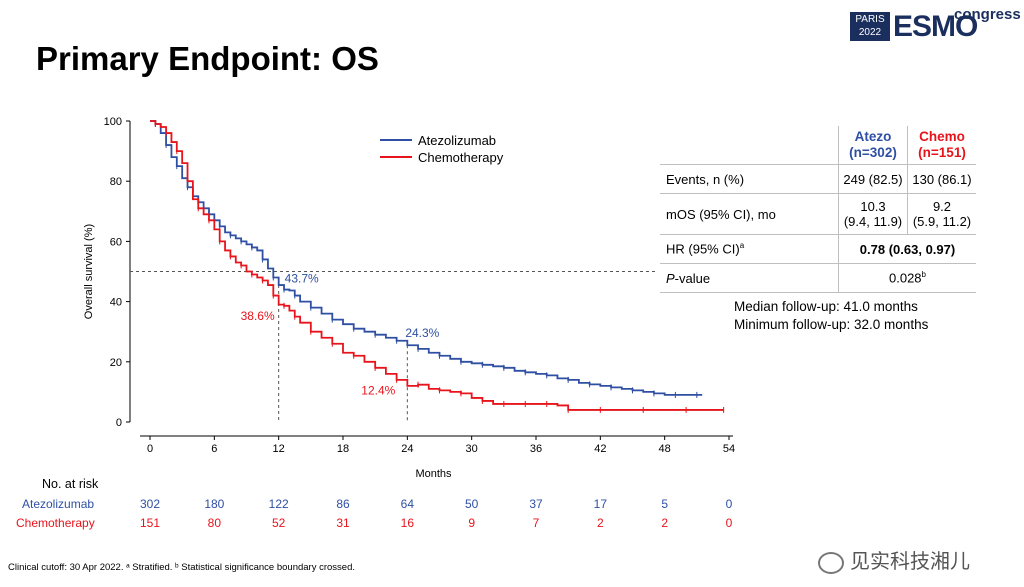 The image size is (1024, 587). Describe the element at coordinates (536, 523) in the screenshot. I see `risk-value: 7` at that location.